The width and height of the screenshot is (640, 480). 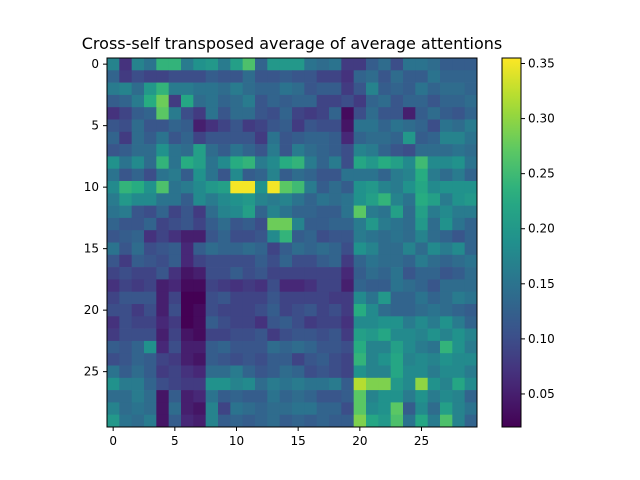 What do you see at coordinates (541, 284) in the screenshot?
I see `colorbar-tick-label: 0.15` at bounding box center [541, 284].